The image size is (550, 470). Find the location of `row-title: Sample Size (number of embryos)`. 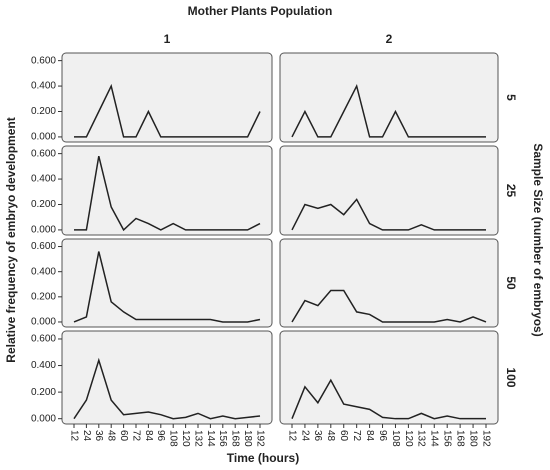

row-title: Sample Size (number of embryos) is located at coordinates (538, 239).